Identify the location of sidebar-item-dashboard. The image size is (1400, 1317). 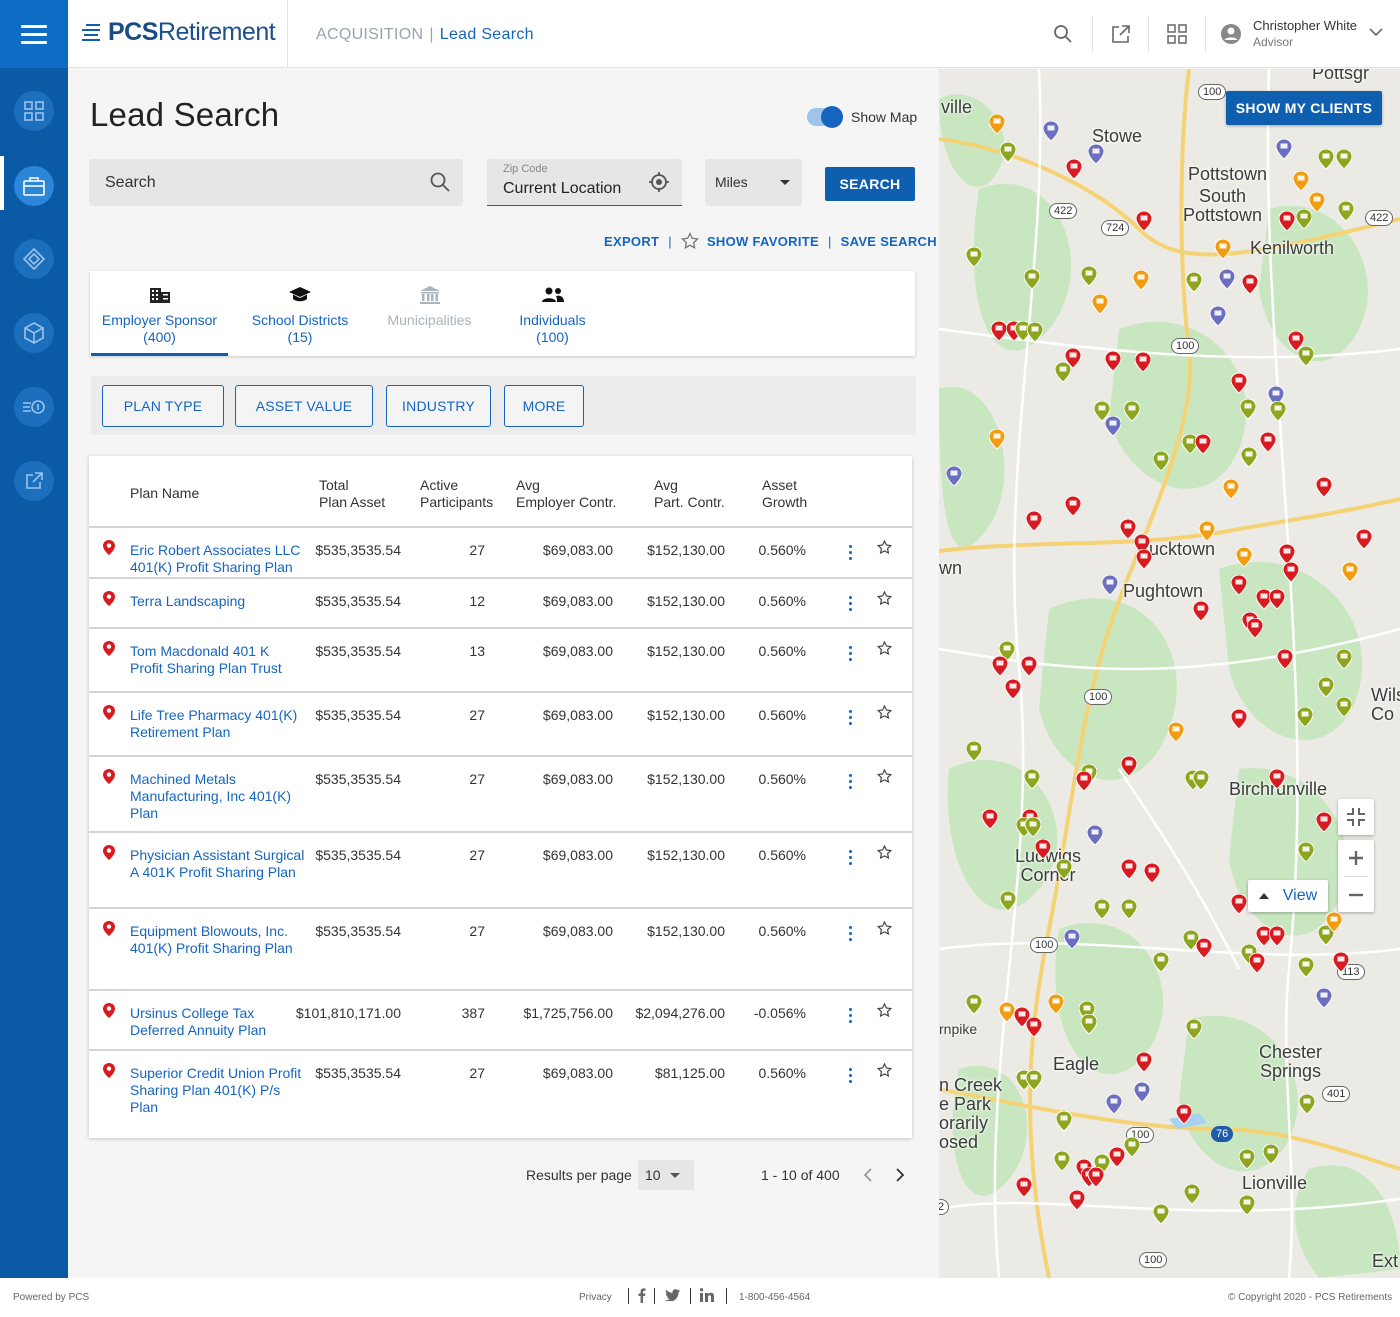
(34, 111).